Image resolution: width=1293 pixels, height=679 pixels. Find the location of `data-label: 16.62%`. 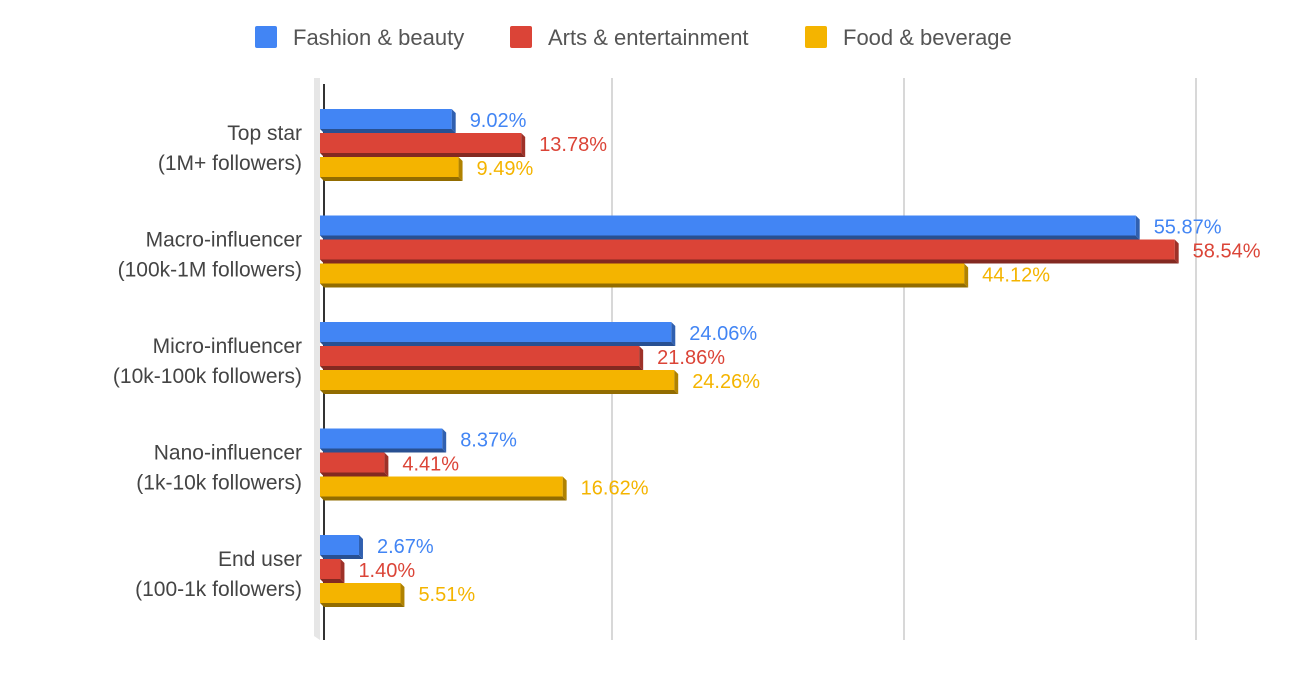

data-label: 16.62% is located at coordinates (615, 489).